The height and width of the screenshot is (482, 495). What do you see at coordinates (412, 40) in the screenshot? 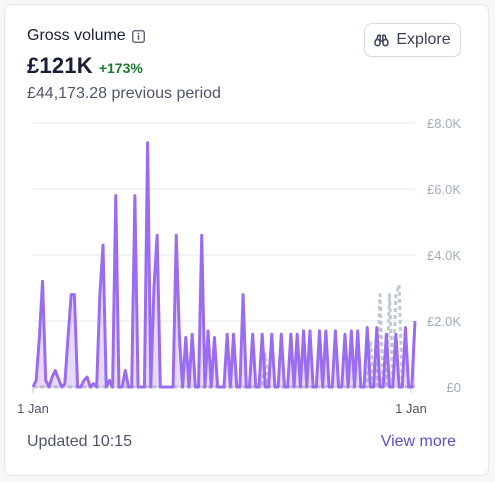
I see `explore-button: Explore` at bounding box center [412, 40].